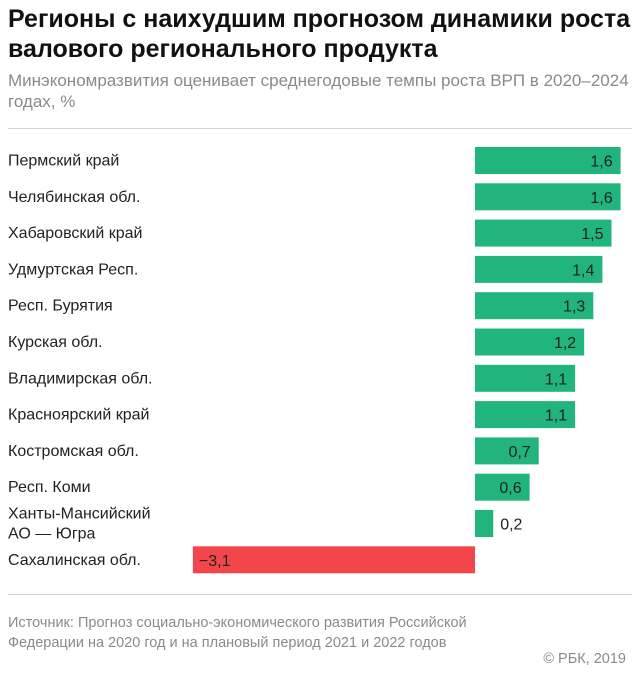 This screenshot has width=640, height=673. Describe the element at coordinates (519, 452) in the screenshot. I see `value-label: 0,7` at that location.